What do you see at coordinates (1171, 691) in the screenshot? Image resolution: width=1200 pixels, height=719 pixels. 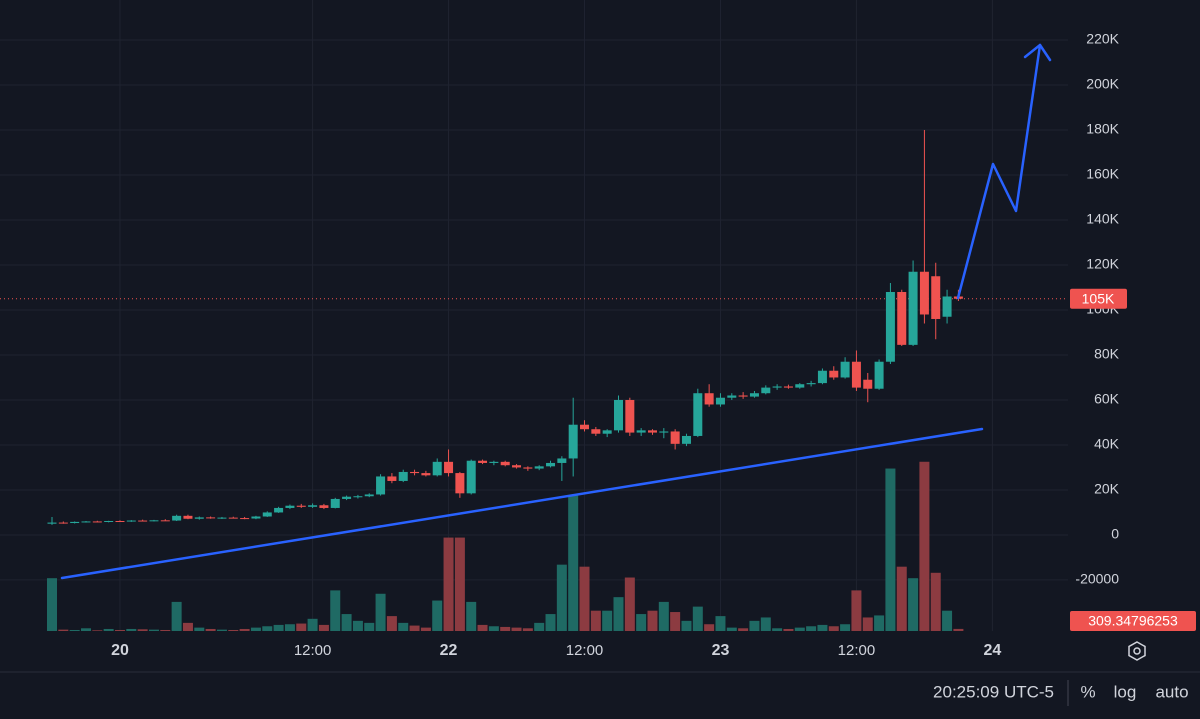 I see `auto-toggle: auto` at bounding box center [1171, 691].